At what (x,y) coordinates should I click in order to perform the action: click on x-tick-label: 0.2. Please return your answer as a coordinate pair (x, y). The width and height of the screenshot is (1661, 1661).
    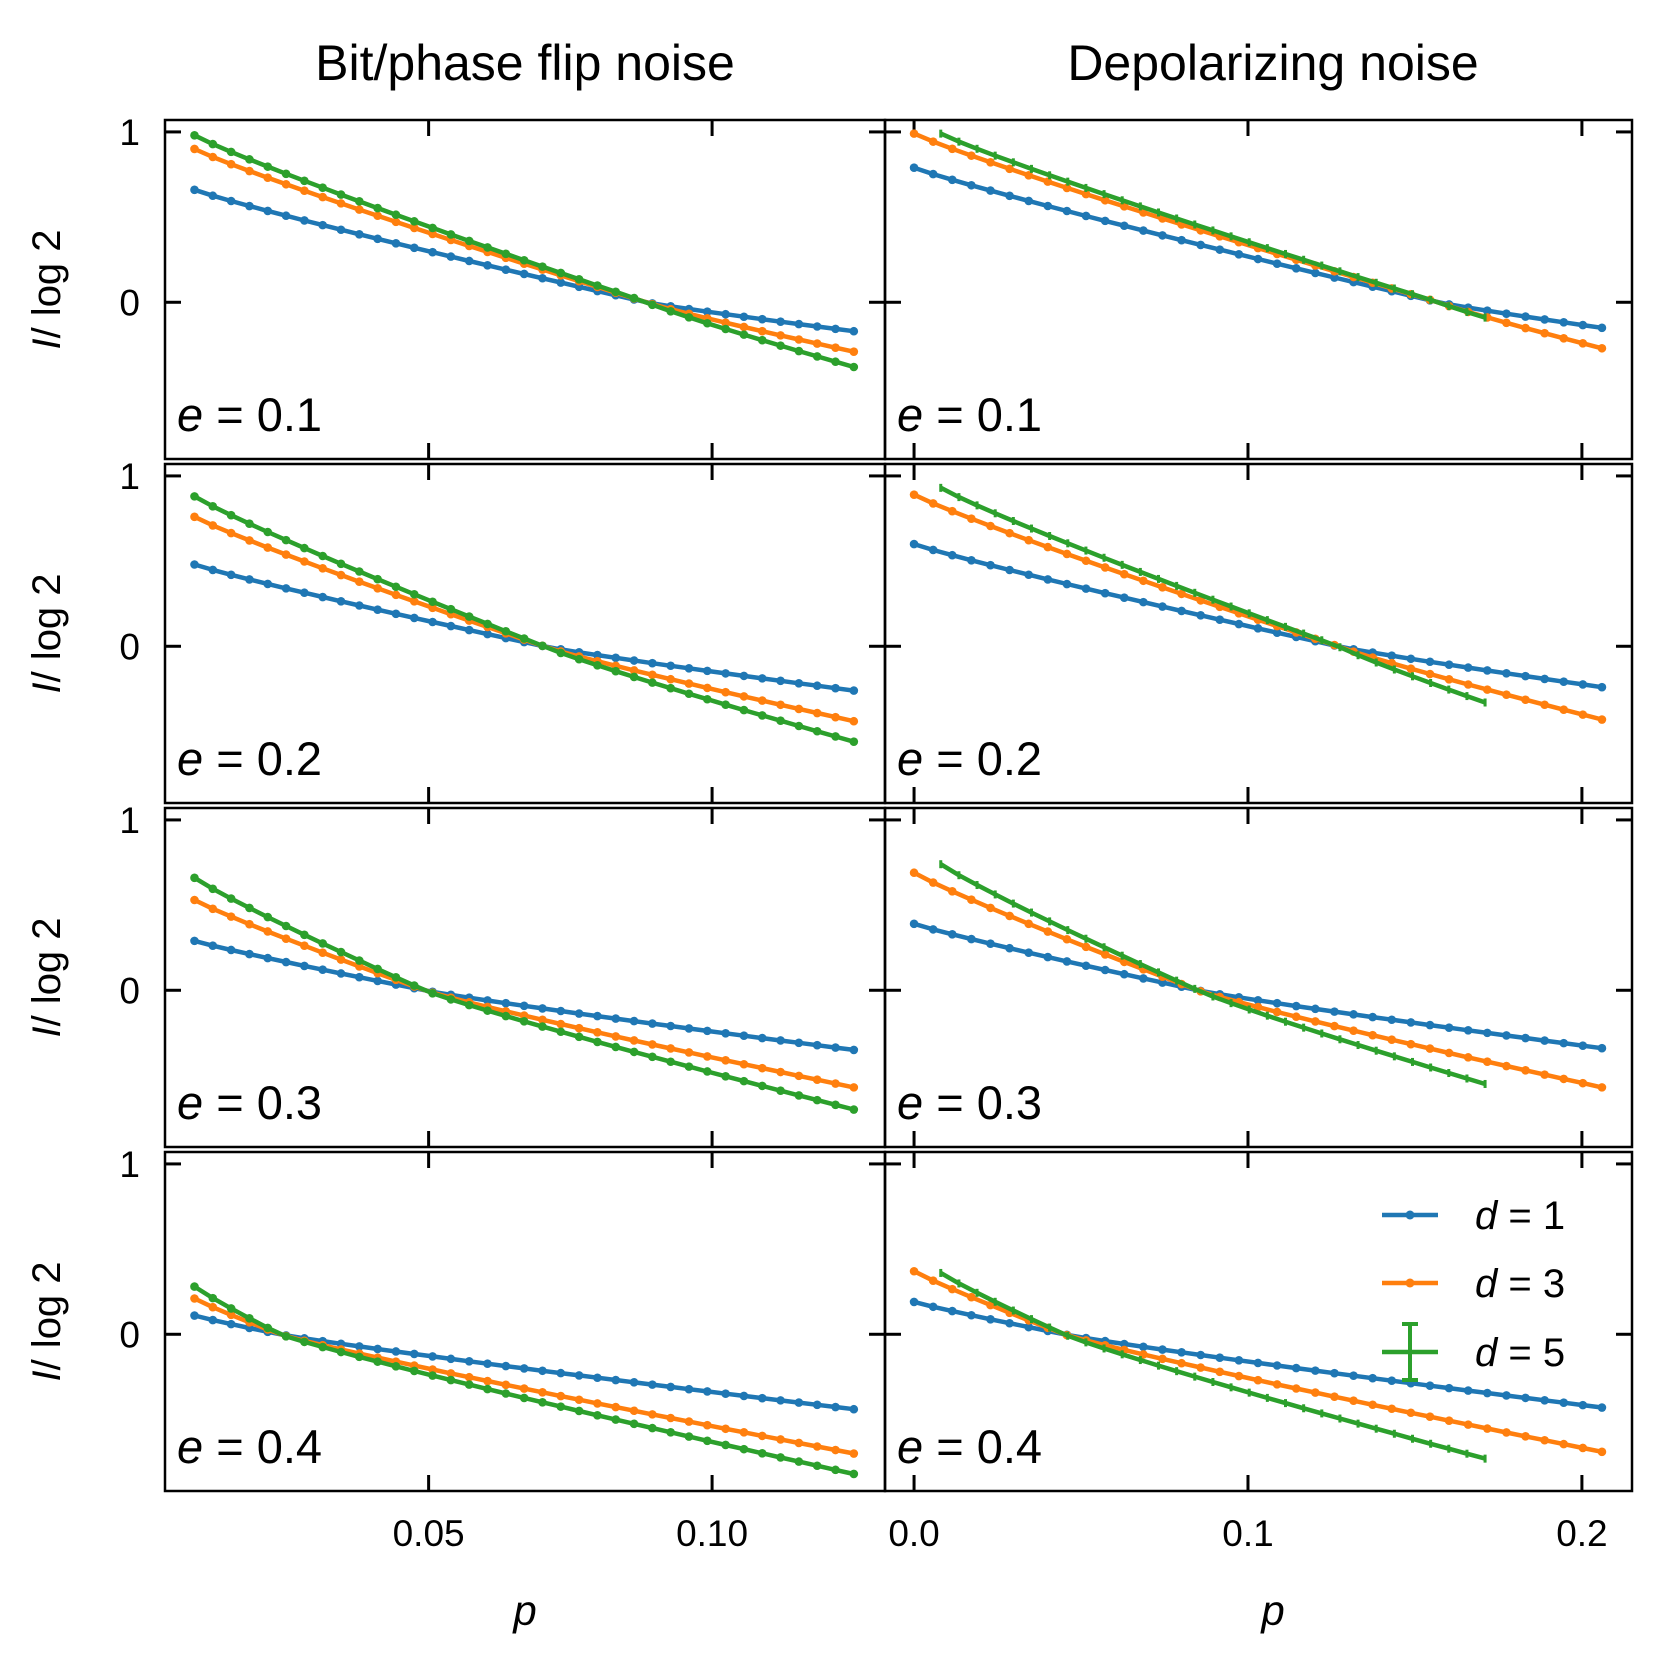
    Looking at the image, I should click on (1581, 1533).